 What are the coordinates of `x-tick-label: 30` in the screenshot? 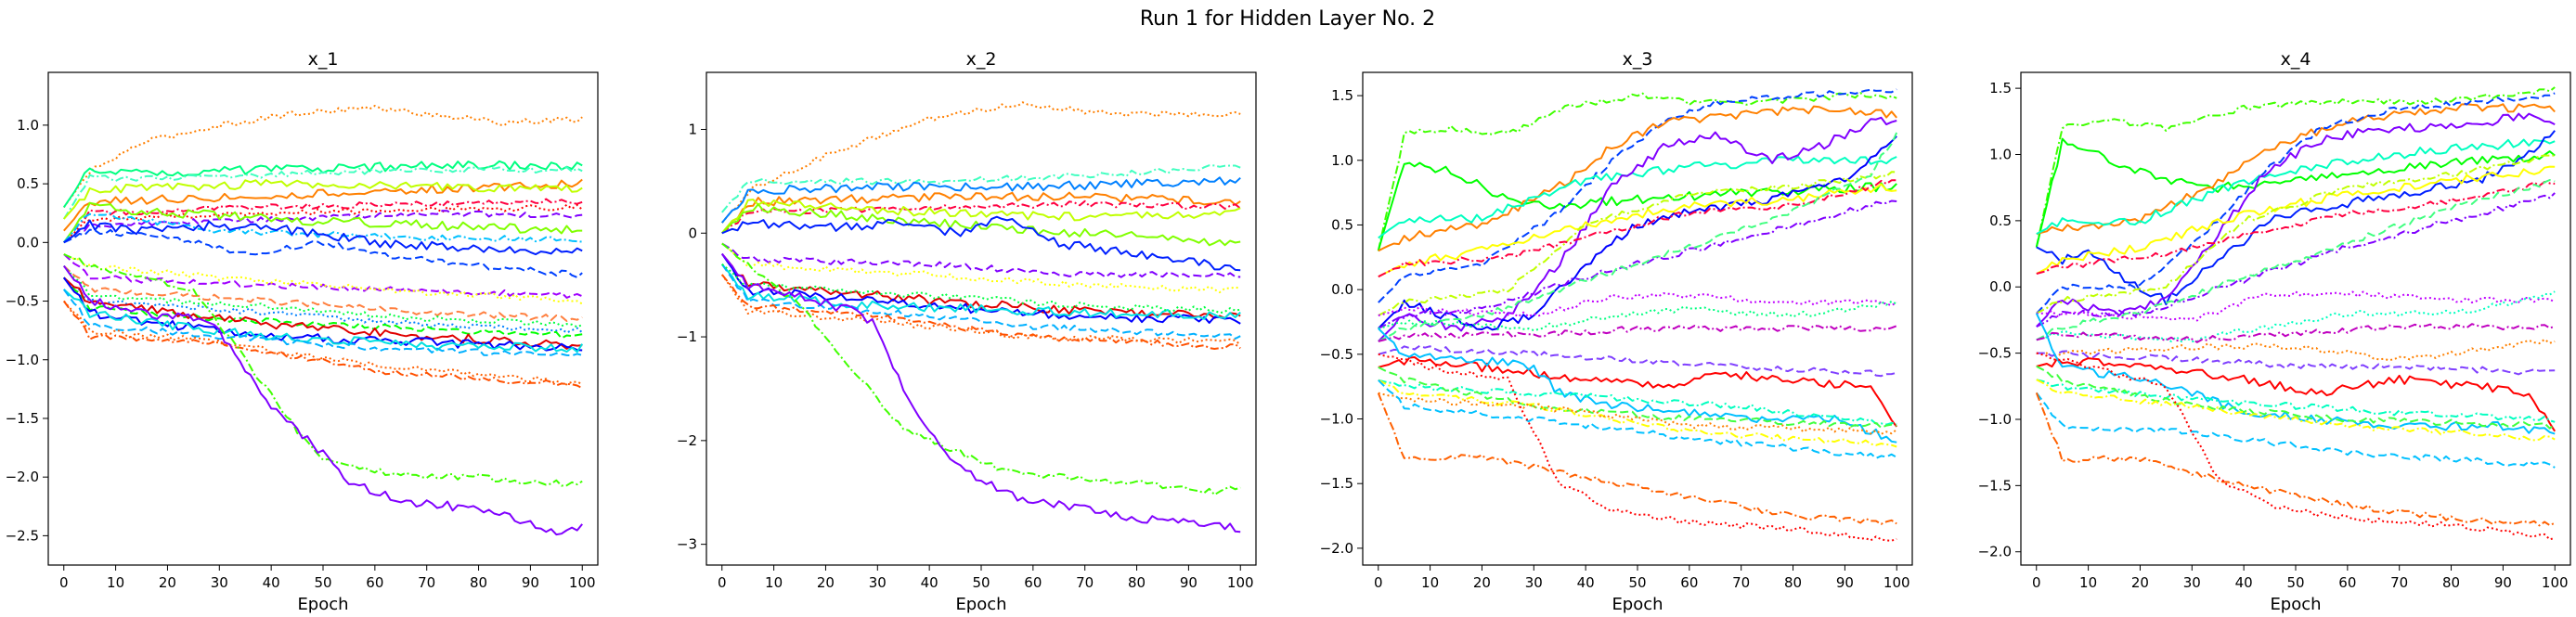 It's located at (2192, 582).